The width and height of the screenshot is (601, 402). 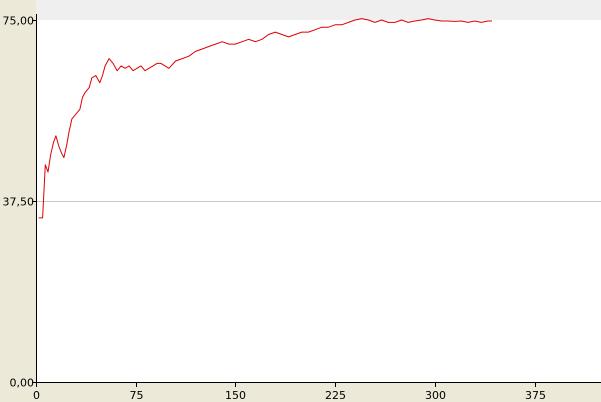 I want to click on x-tick-label: 300, so click(x=435, y=395).